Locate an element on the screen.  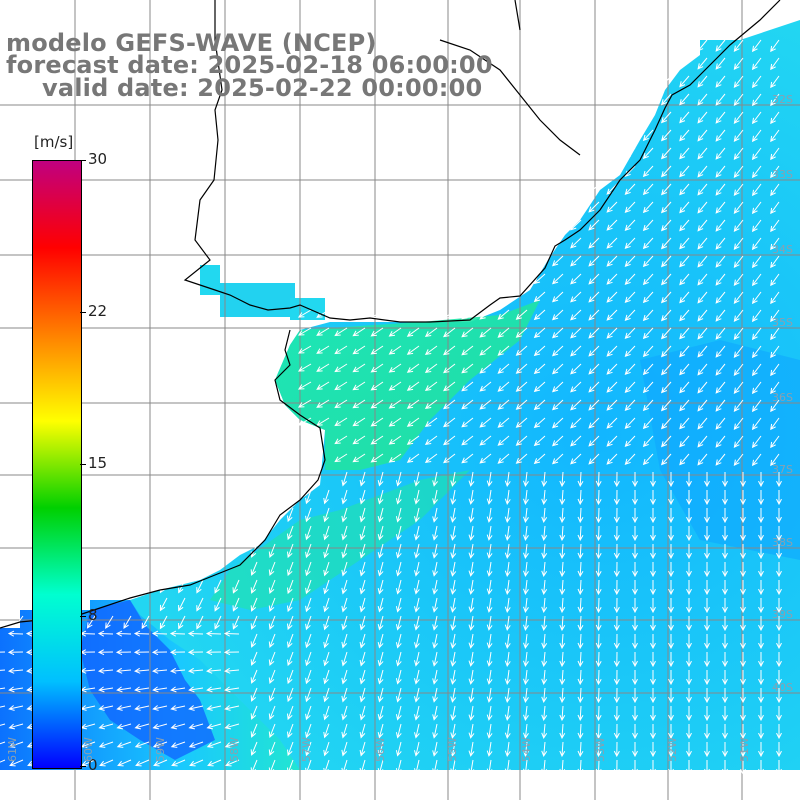
forecast-date: forecast date: 2025-02-18 06:00:00 is located at coordinates (249, 65).